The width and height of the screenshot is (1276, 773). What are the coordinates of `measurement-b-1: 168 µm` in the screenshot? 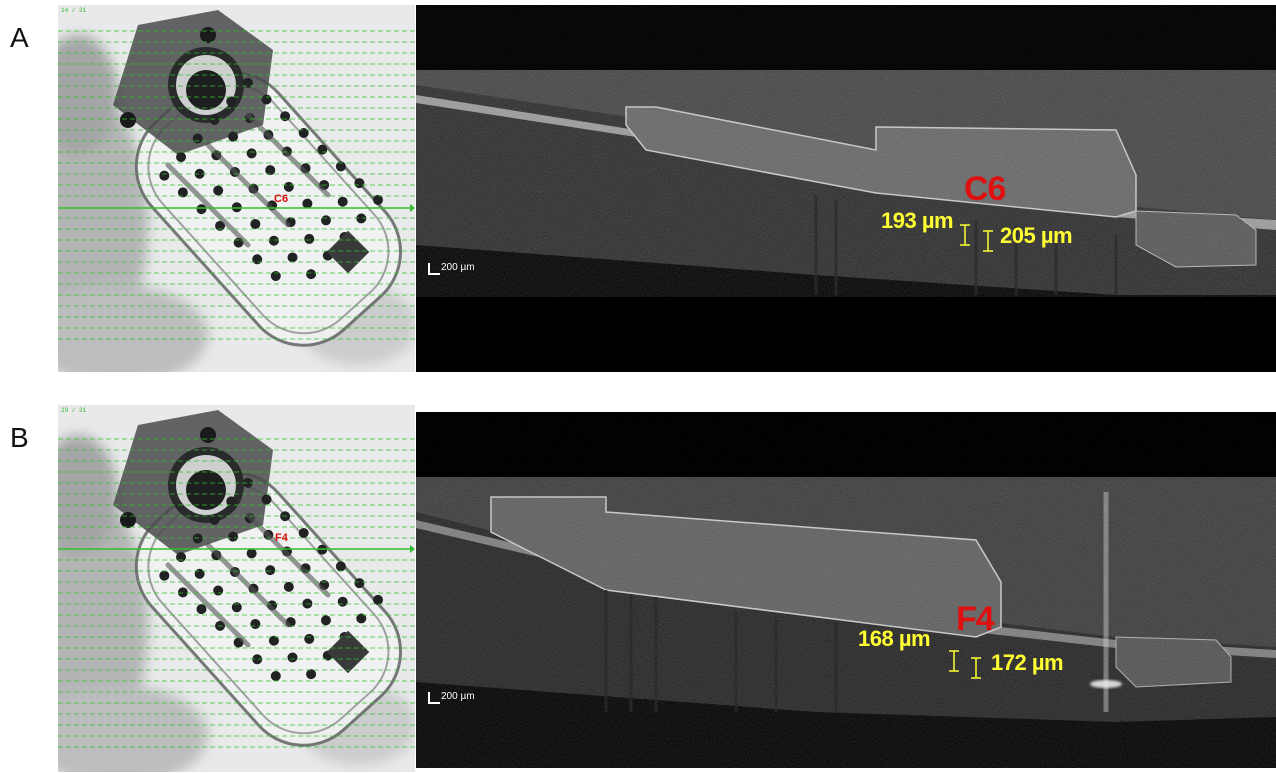 It's located at (894, 638).